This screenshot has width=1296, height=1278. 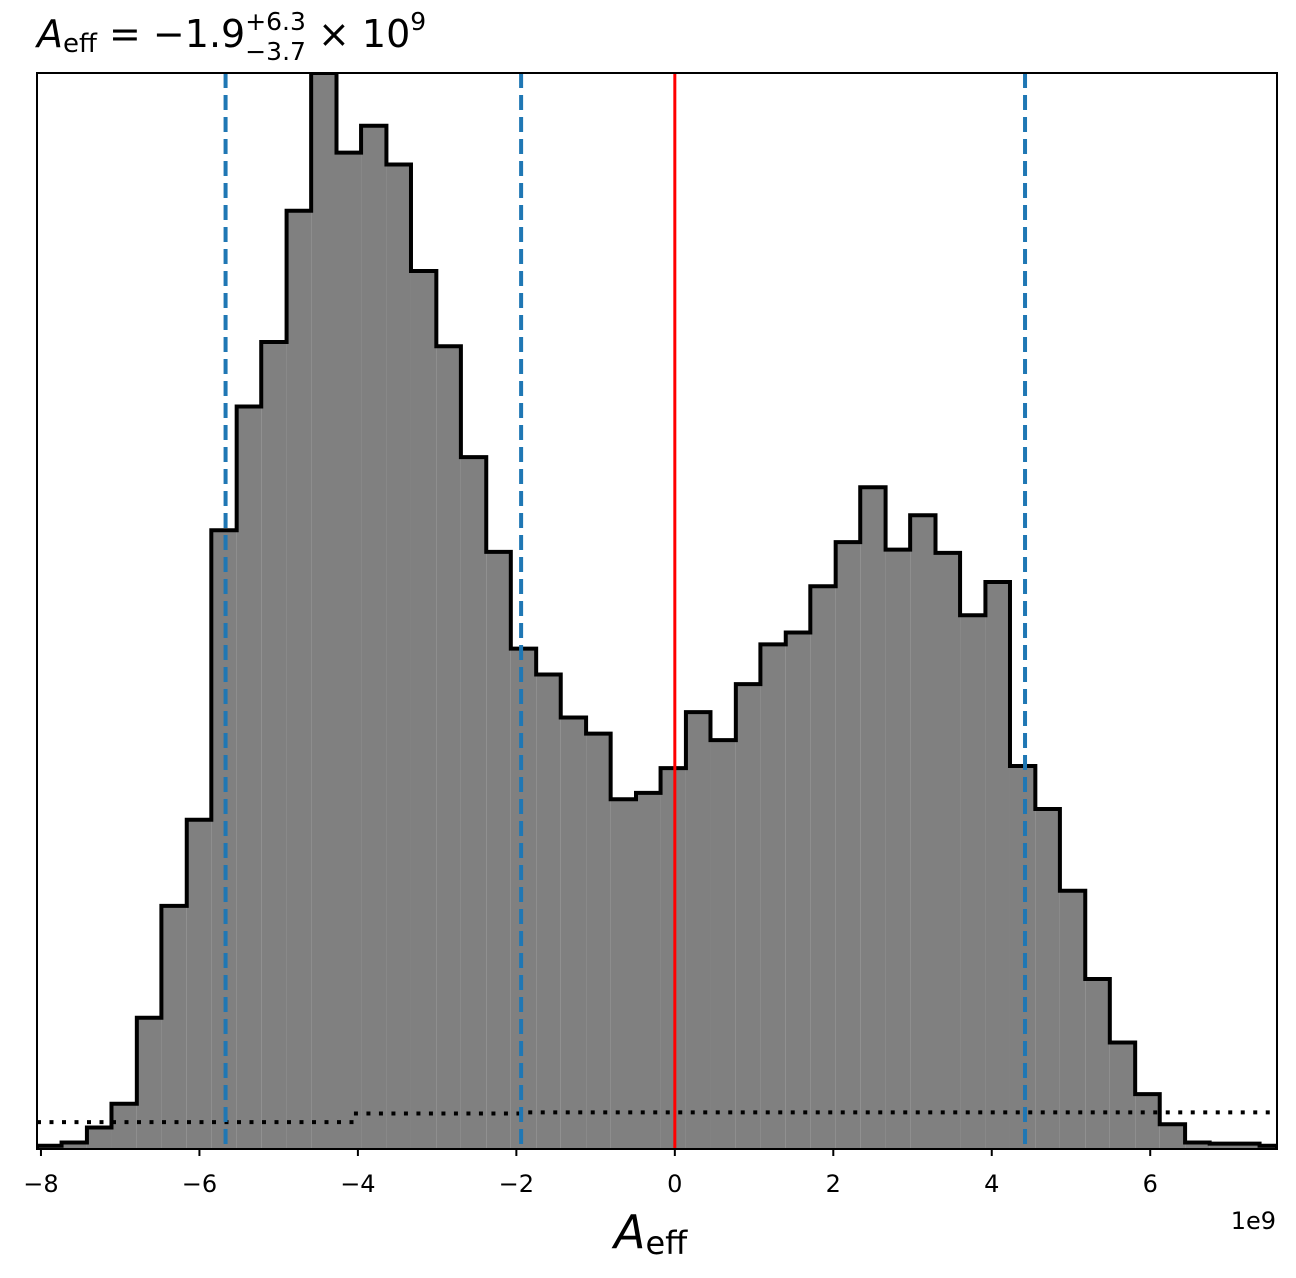 I want to click on title-equals: =, so click(x=125, y=34).